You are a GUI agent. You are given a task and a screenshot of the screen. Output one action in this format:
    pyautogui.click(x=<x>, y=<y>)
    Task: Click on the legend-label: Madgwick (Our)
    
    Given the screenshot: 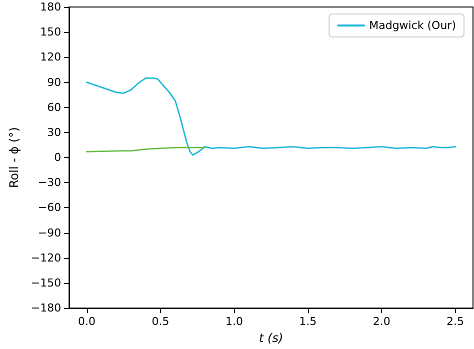 What is the action you would take?
    pyautogui.click(x=412, y=25)
    